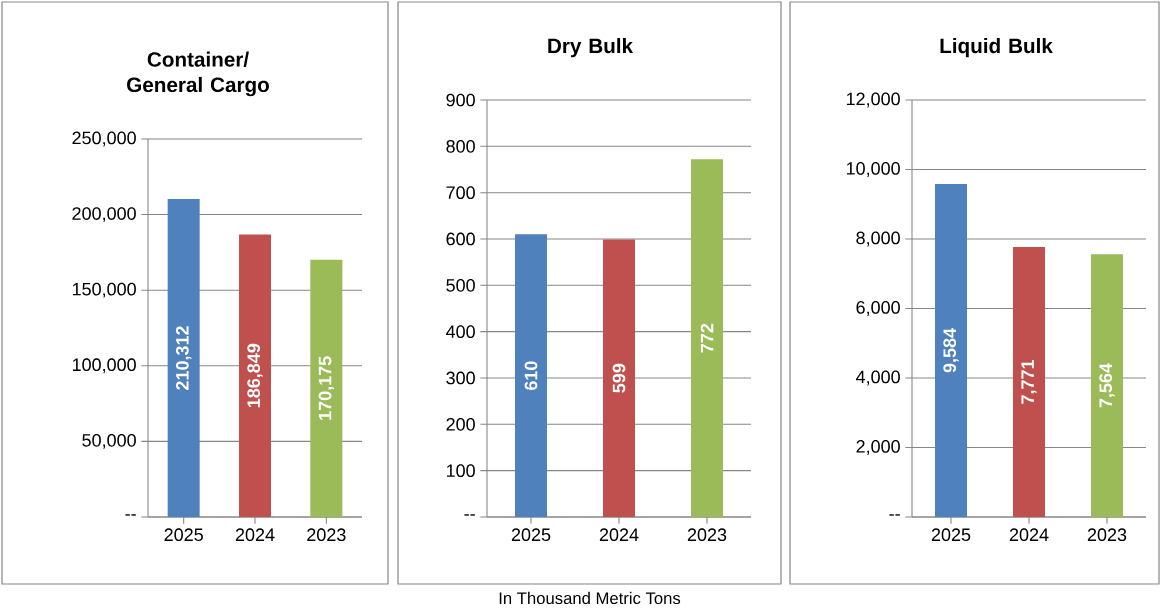 This screenshot has height=609, width=1161. Describe the element at coordinates (198, 74) in the screenshot. I see `chart-title: Container/ General Cargo` at that location.